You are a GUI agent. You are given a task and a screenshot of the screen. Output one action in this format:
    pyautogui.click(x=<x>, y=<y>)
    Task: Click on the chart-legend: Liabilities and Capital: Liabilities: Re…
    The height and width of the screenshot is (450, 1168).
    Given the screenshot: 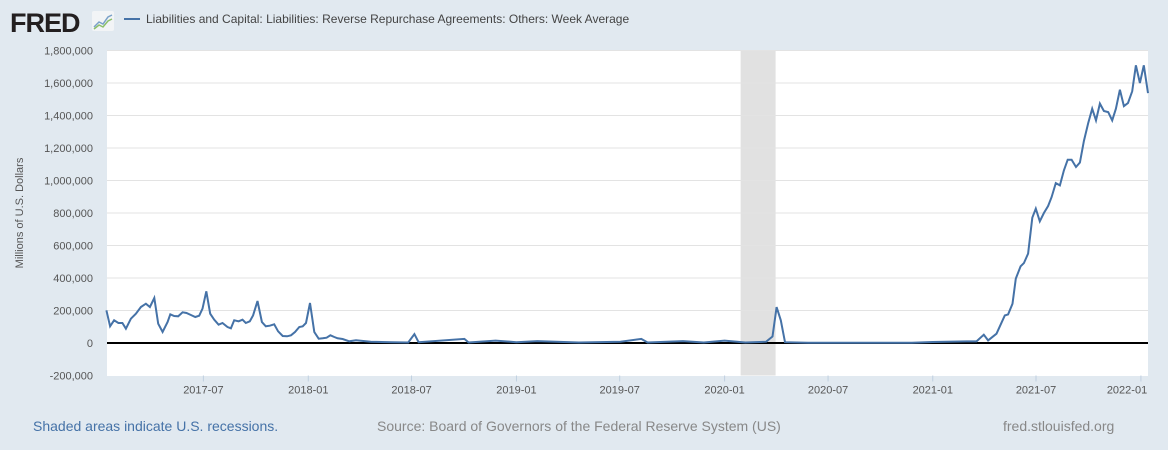 What is the action you would take?
    pyautogui.click(x=376, y=19)
    